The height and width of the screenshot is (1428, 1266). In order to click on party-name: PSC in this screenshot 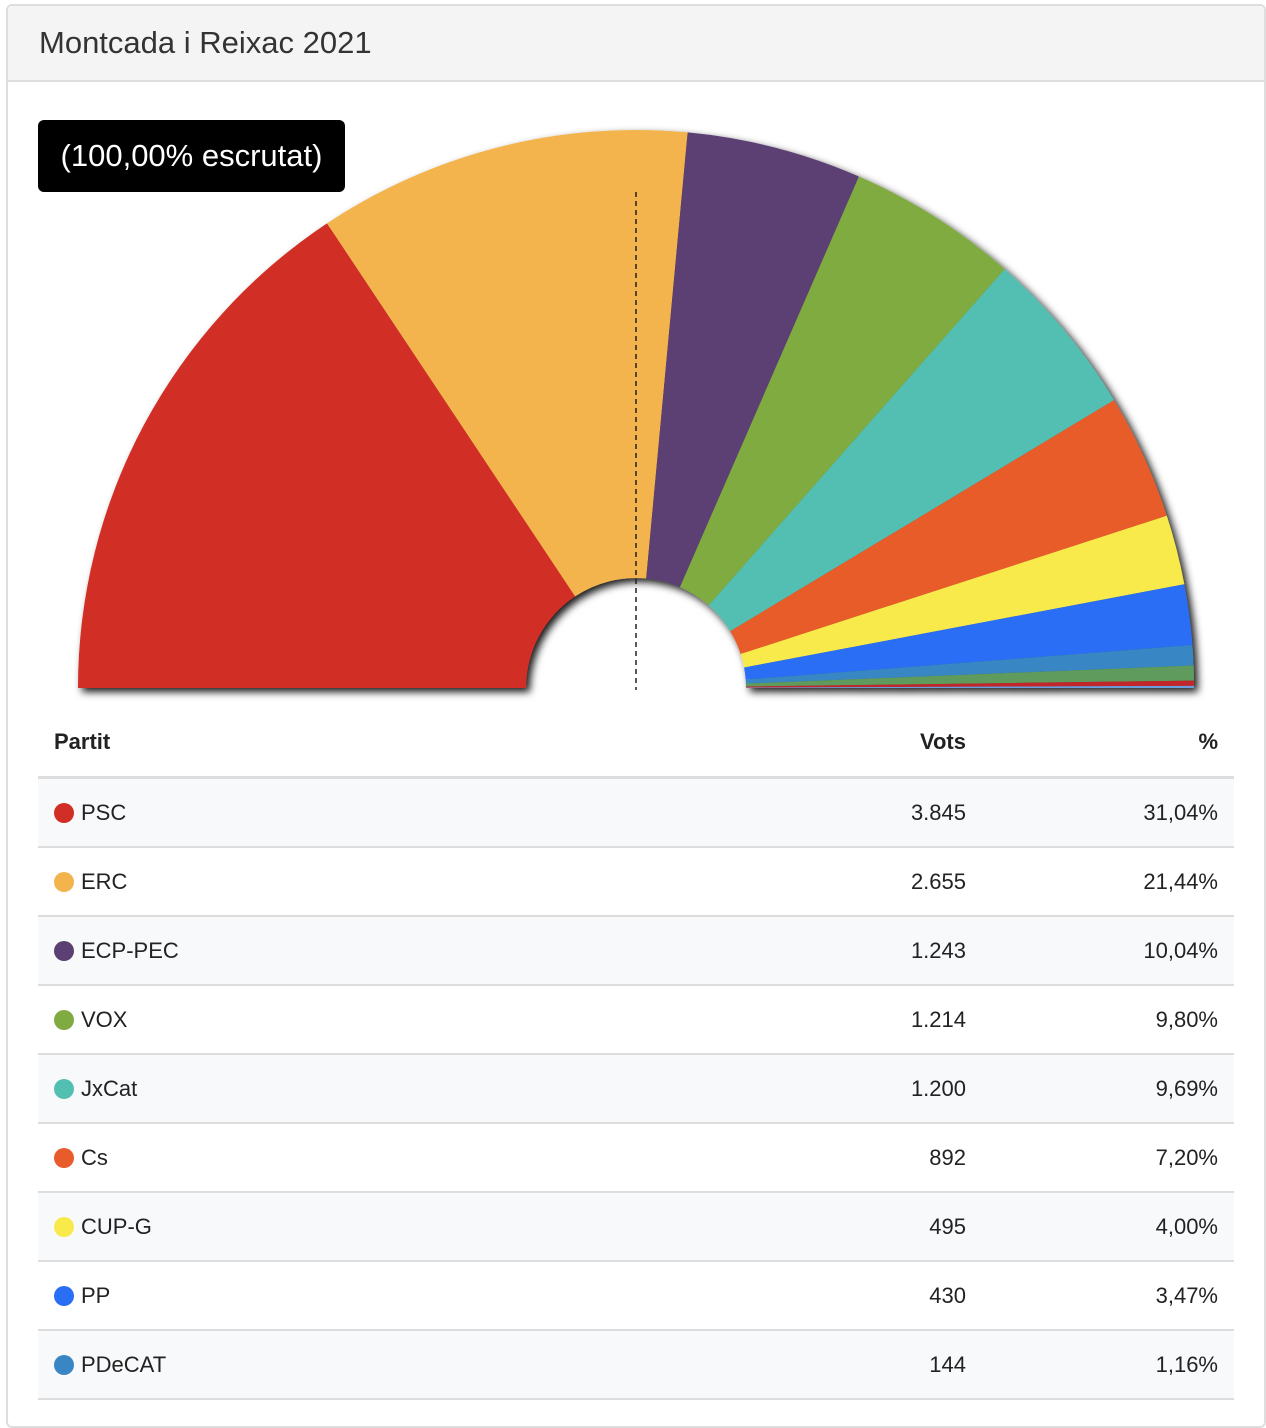, I will do `click(104, 812)`.